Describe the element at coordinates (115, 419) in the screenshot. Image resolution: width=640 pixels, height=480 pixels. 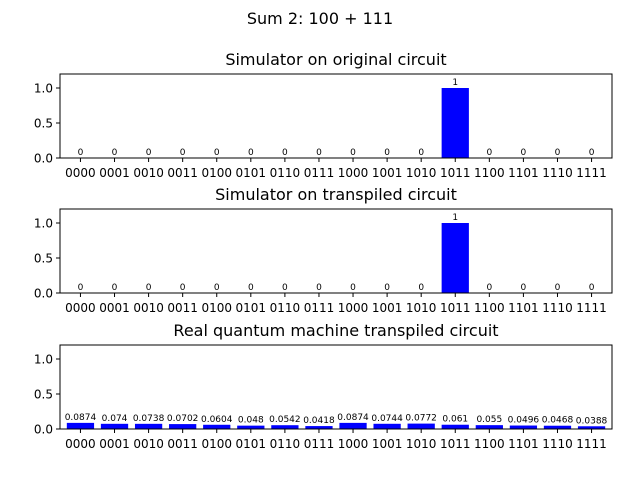
I see `data-label-0001: 0.074` at that location.